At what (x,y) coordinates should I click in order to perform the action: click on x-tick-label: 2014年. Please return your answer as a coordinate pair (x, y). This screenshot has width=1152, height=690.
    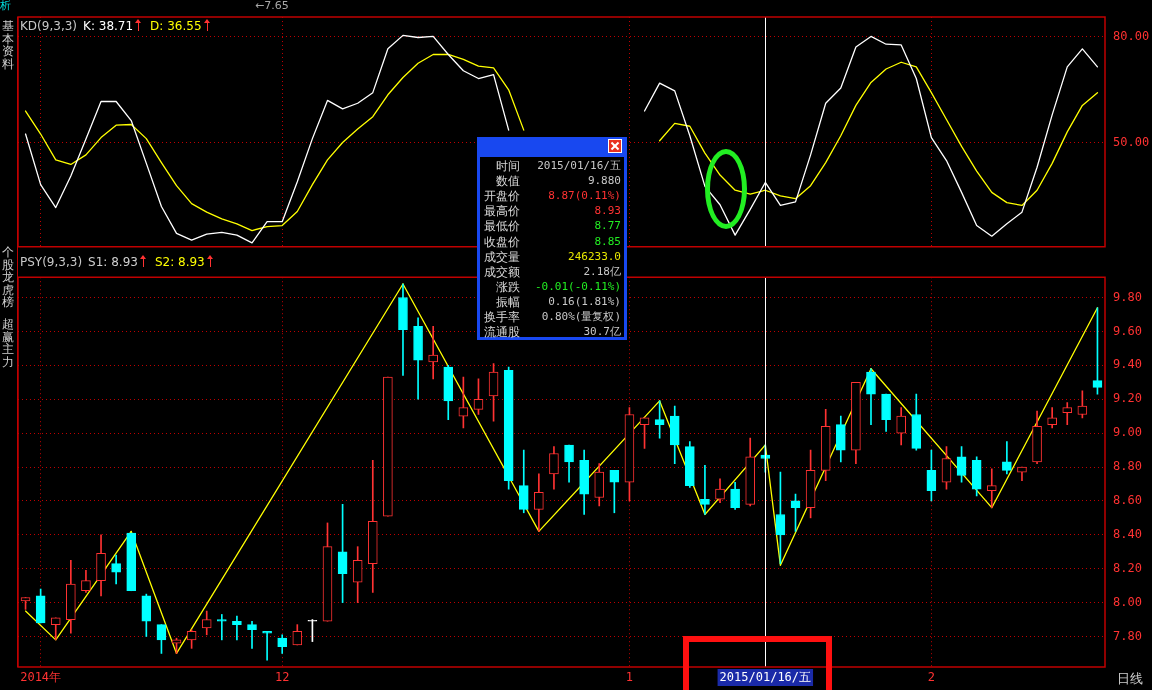
    Looking at the image, I should click on (41, 677).